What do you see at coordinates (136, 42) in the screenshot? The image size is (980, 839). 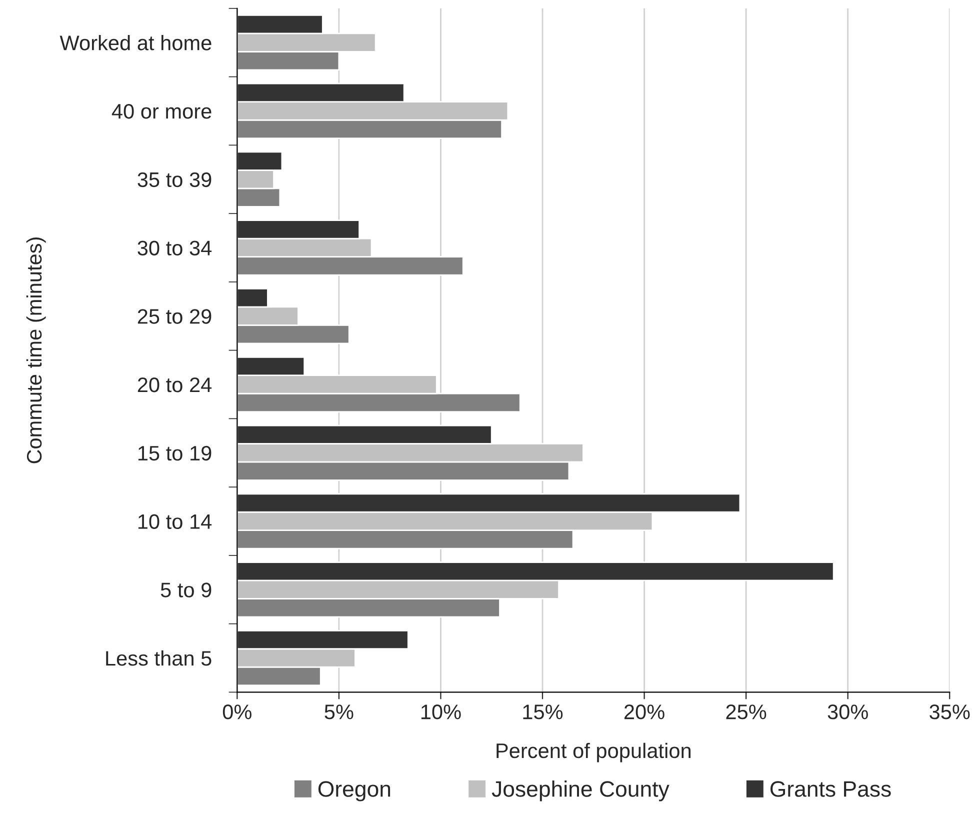 I see `y-tick-label: Worked at home` at bounding box center [136, 42].